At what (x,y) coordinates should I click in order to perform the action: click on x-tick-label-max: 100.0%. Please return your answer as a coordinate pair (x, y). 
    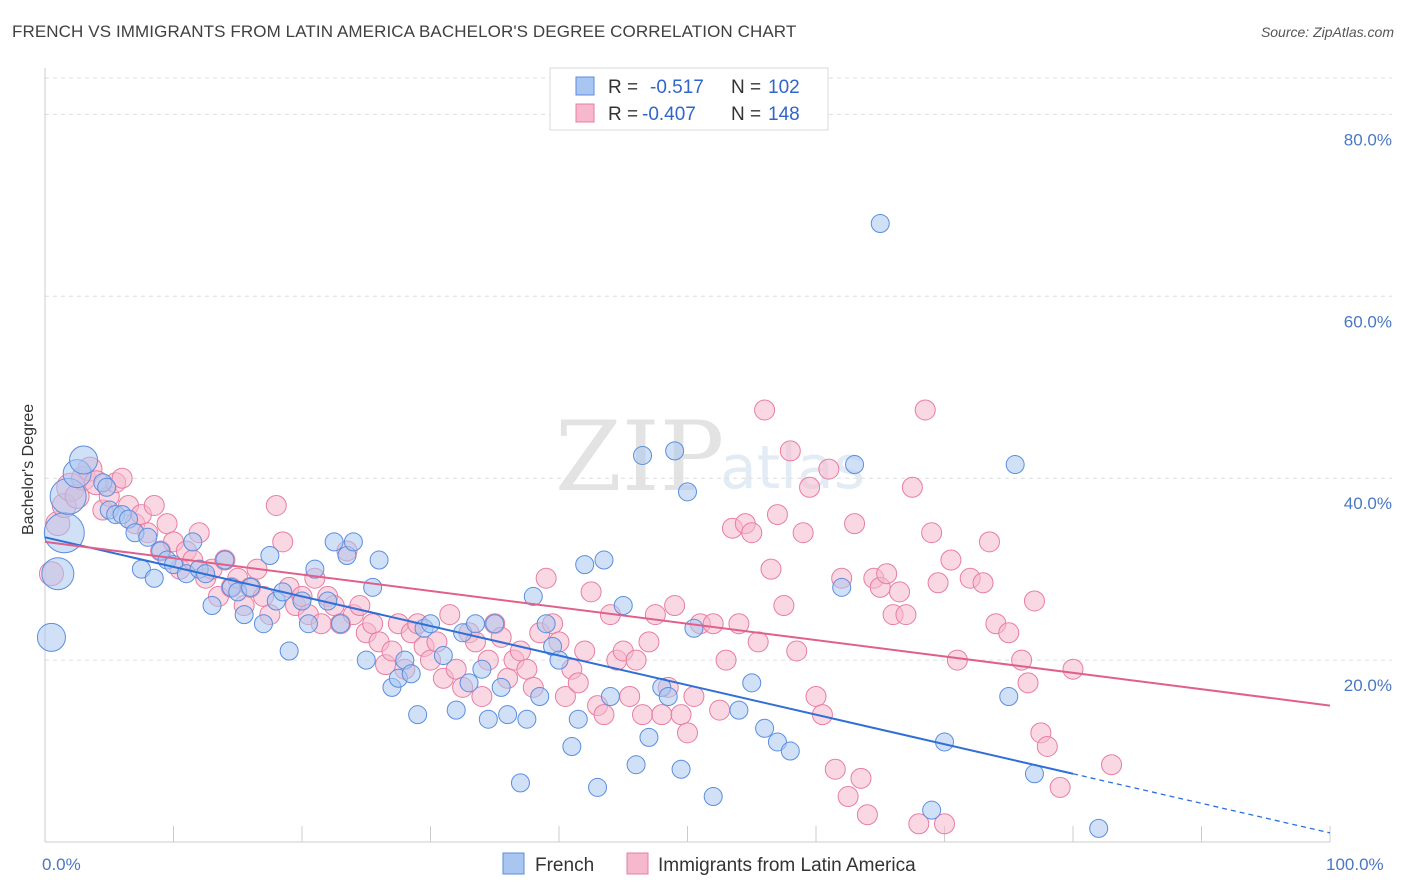
    Looking at the image, I should click on (1355, 864).